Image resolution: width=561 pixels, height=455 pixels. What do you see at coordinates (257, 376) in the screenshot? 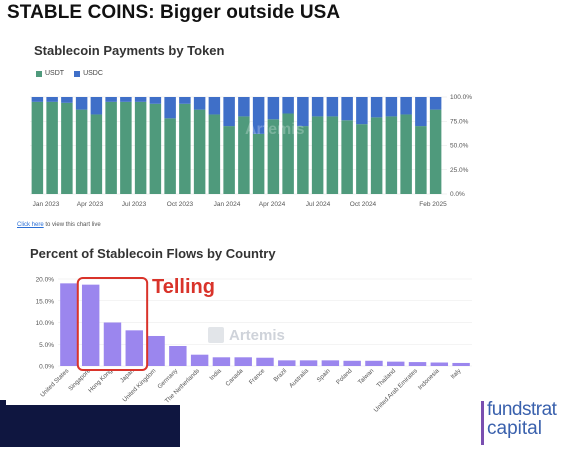
I see `chart-2-xtick-label: France` at bounding box center [257, 376].